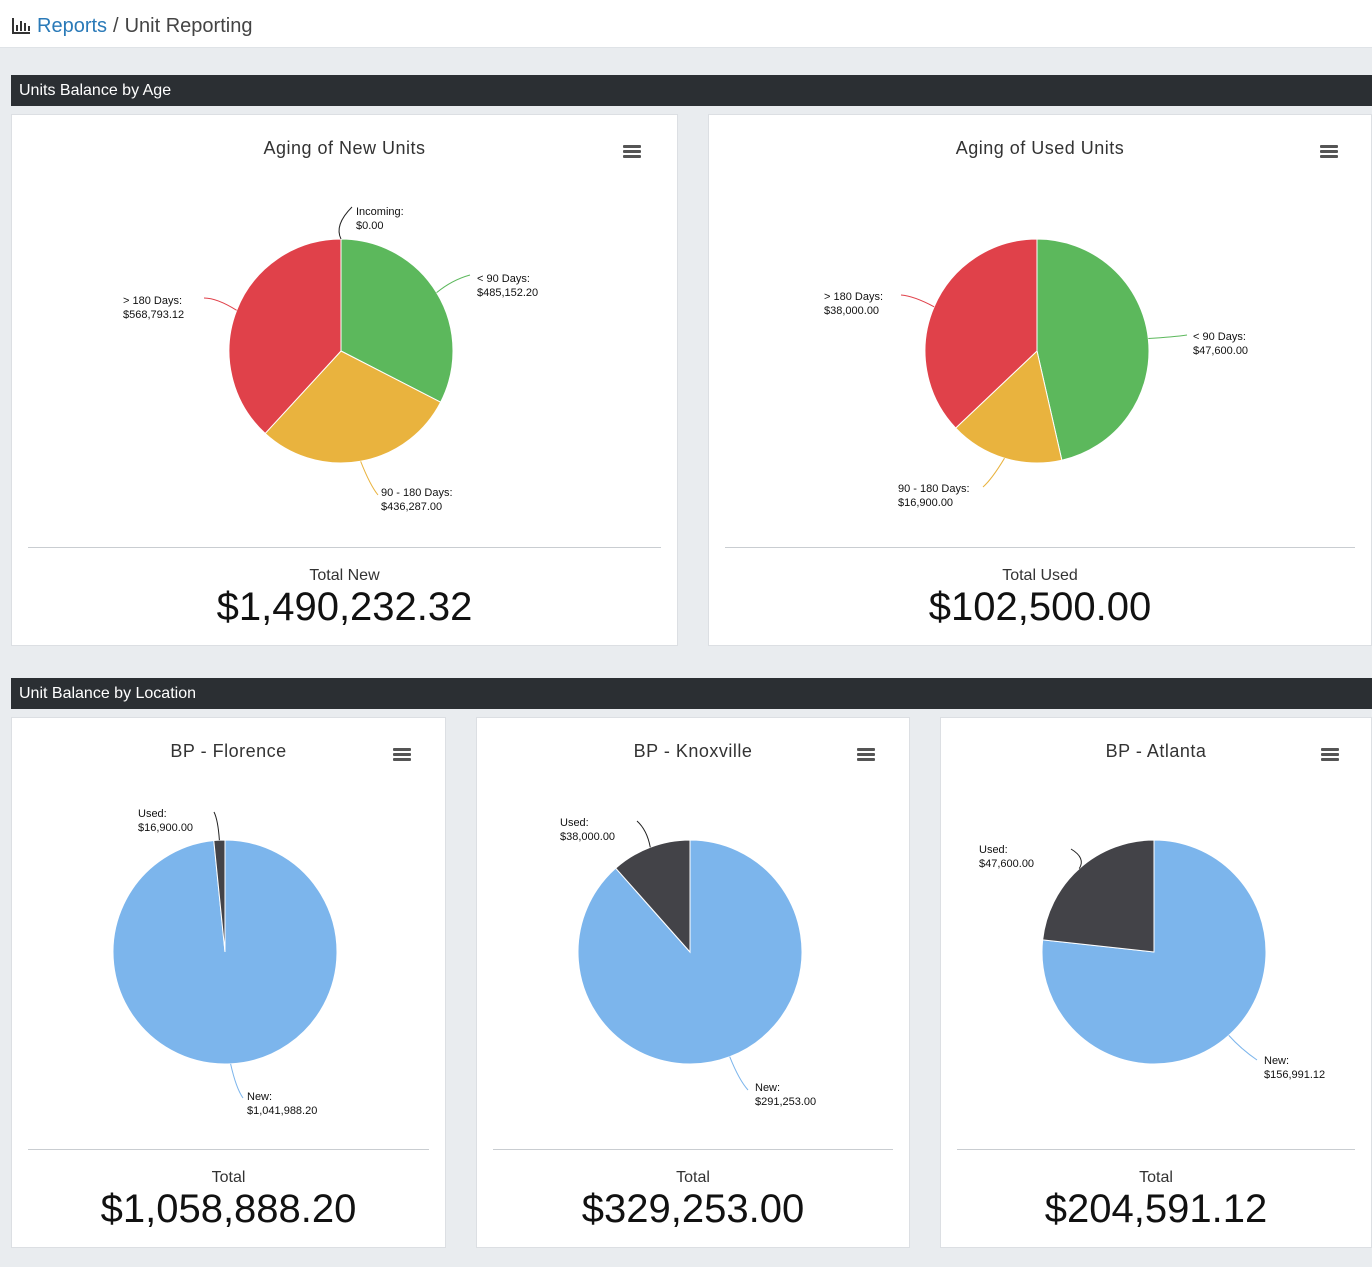  I want to click on bar-chart-icon, so click(21, 26).